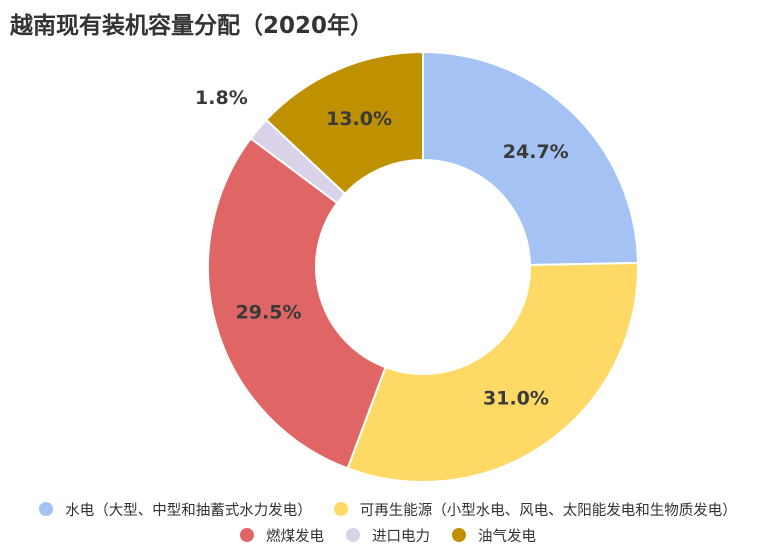 Image resolution: width=776 pixels, height=548 pixels. Describe the element at coordinates (507, 536) in the screenshot. I see `legend-label-oil-gas: 油气发电` at that location.